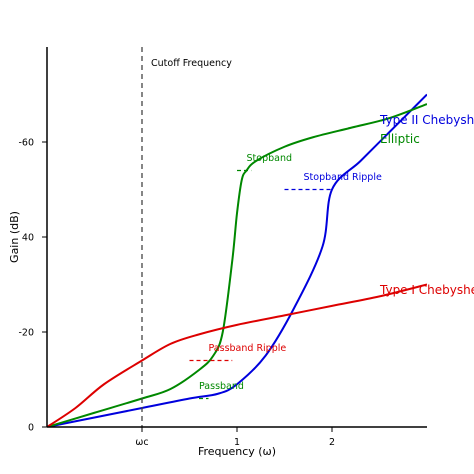 This screenshot has width=474, height=474. Describe the element at coordinates (332, 442) in the screenshot. I see `x-tick-label: 2` at that location.